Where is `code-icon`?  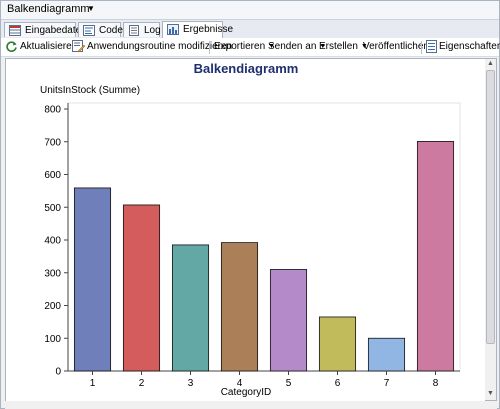 code-icon is located at coordinates (89, 30).